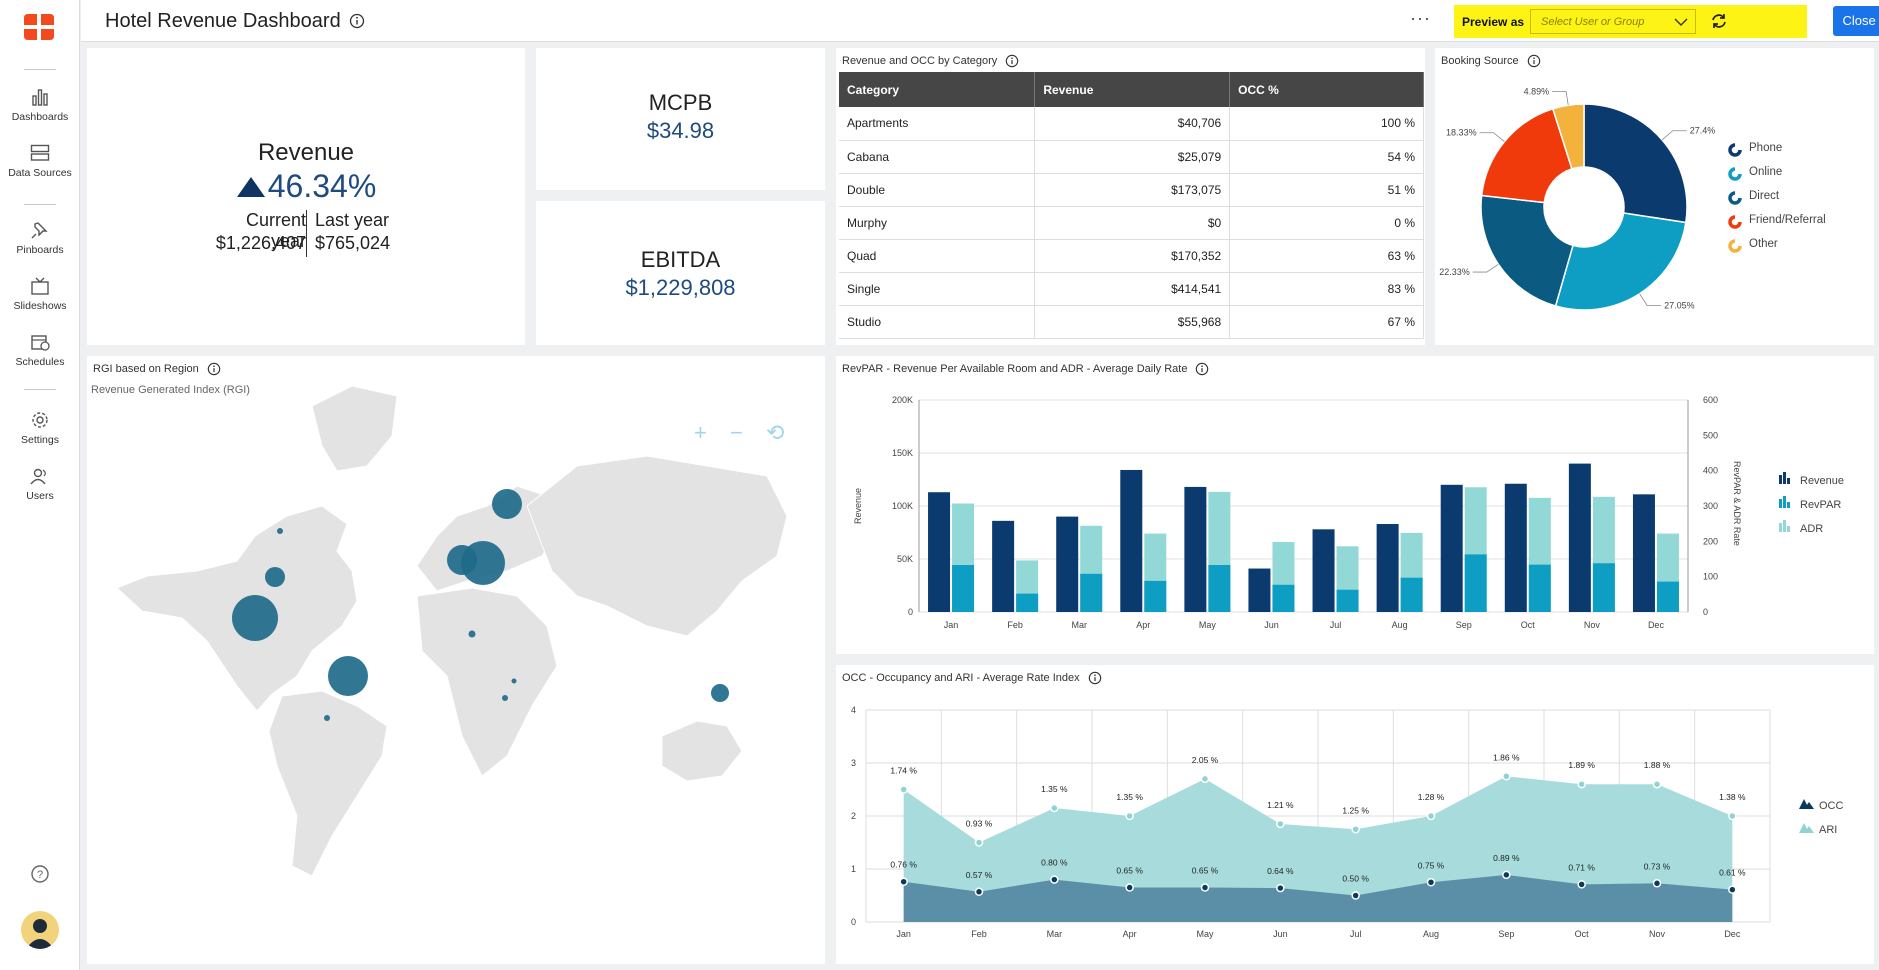 This screenshot has height=970, width=1879. Describe the element at coordinates (40, 105) in the screenshot. I see `nav-dashboards: Dashboards` at that location.